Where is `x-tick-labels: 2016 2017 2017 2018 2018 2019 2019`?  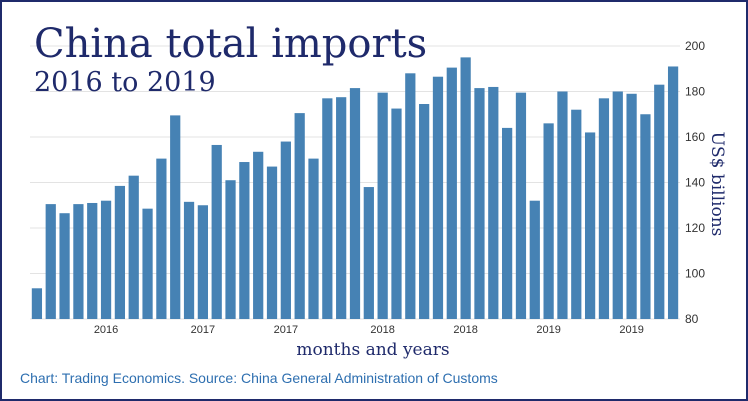
x-tick-labels: 2016 2017 2017 2018 2018 2019 2019 is located at coordinates (369, 330).